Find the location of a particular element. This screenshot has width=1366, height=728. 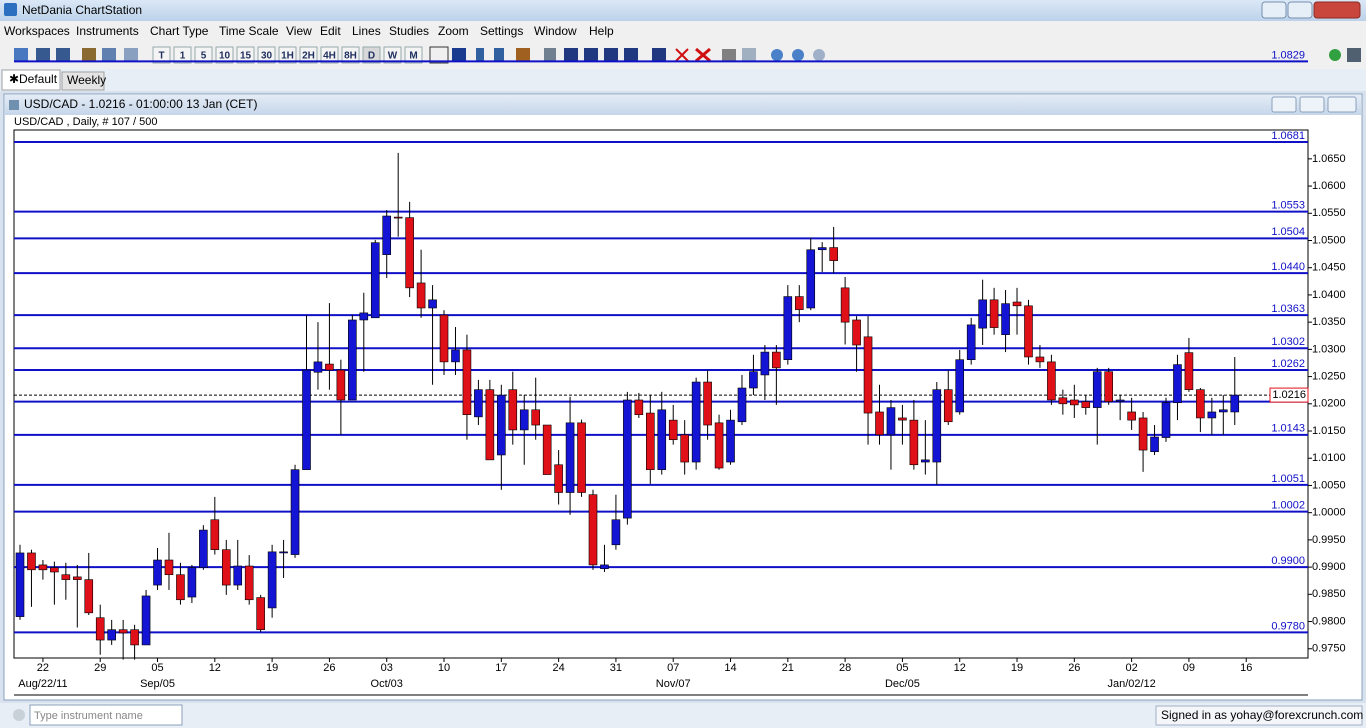

crosshair-button is located at coordinates (439, 55).